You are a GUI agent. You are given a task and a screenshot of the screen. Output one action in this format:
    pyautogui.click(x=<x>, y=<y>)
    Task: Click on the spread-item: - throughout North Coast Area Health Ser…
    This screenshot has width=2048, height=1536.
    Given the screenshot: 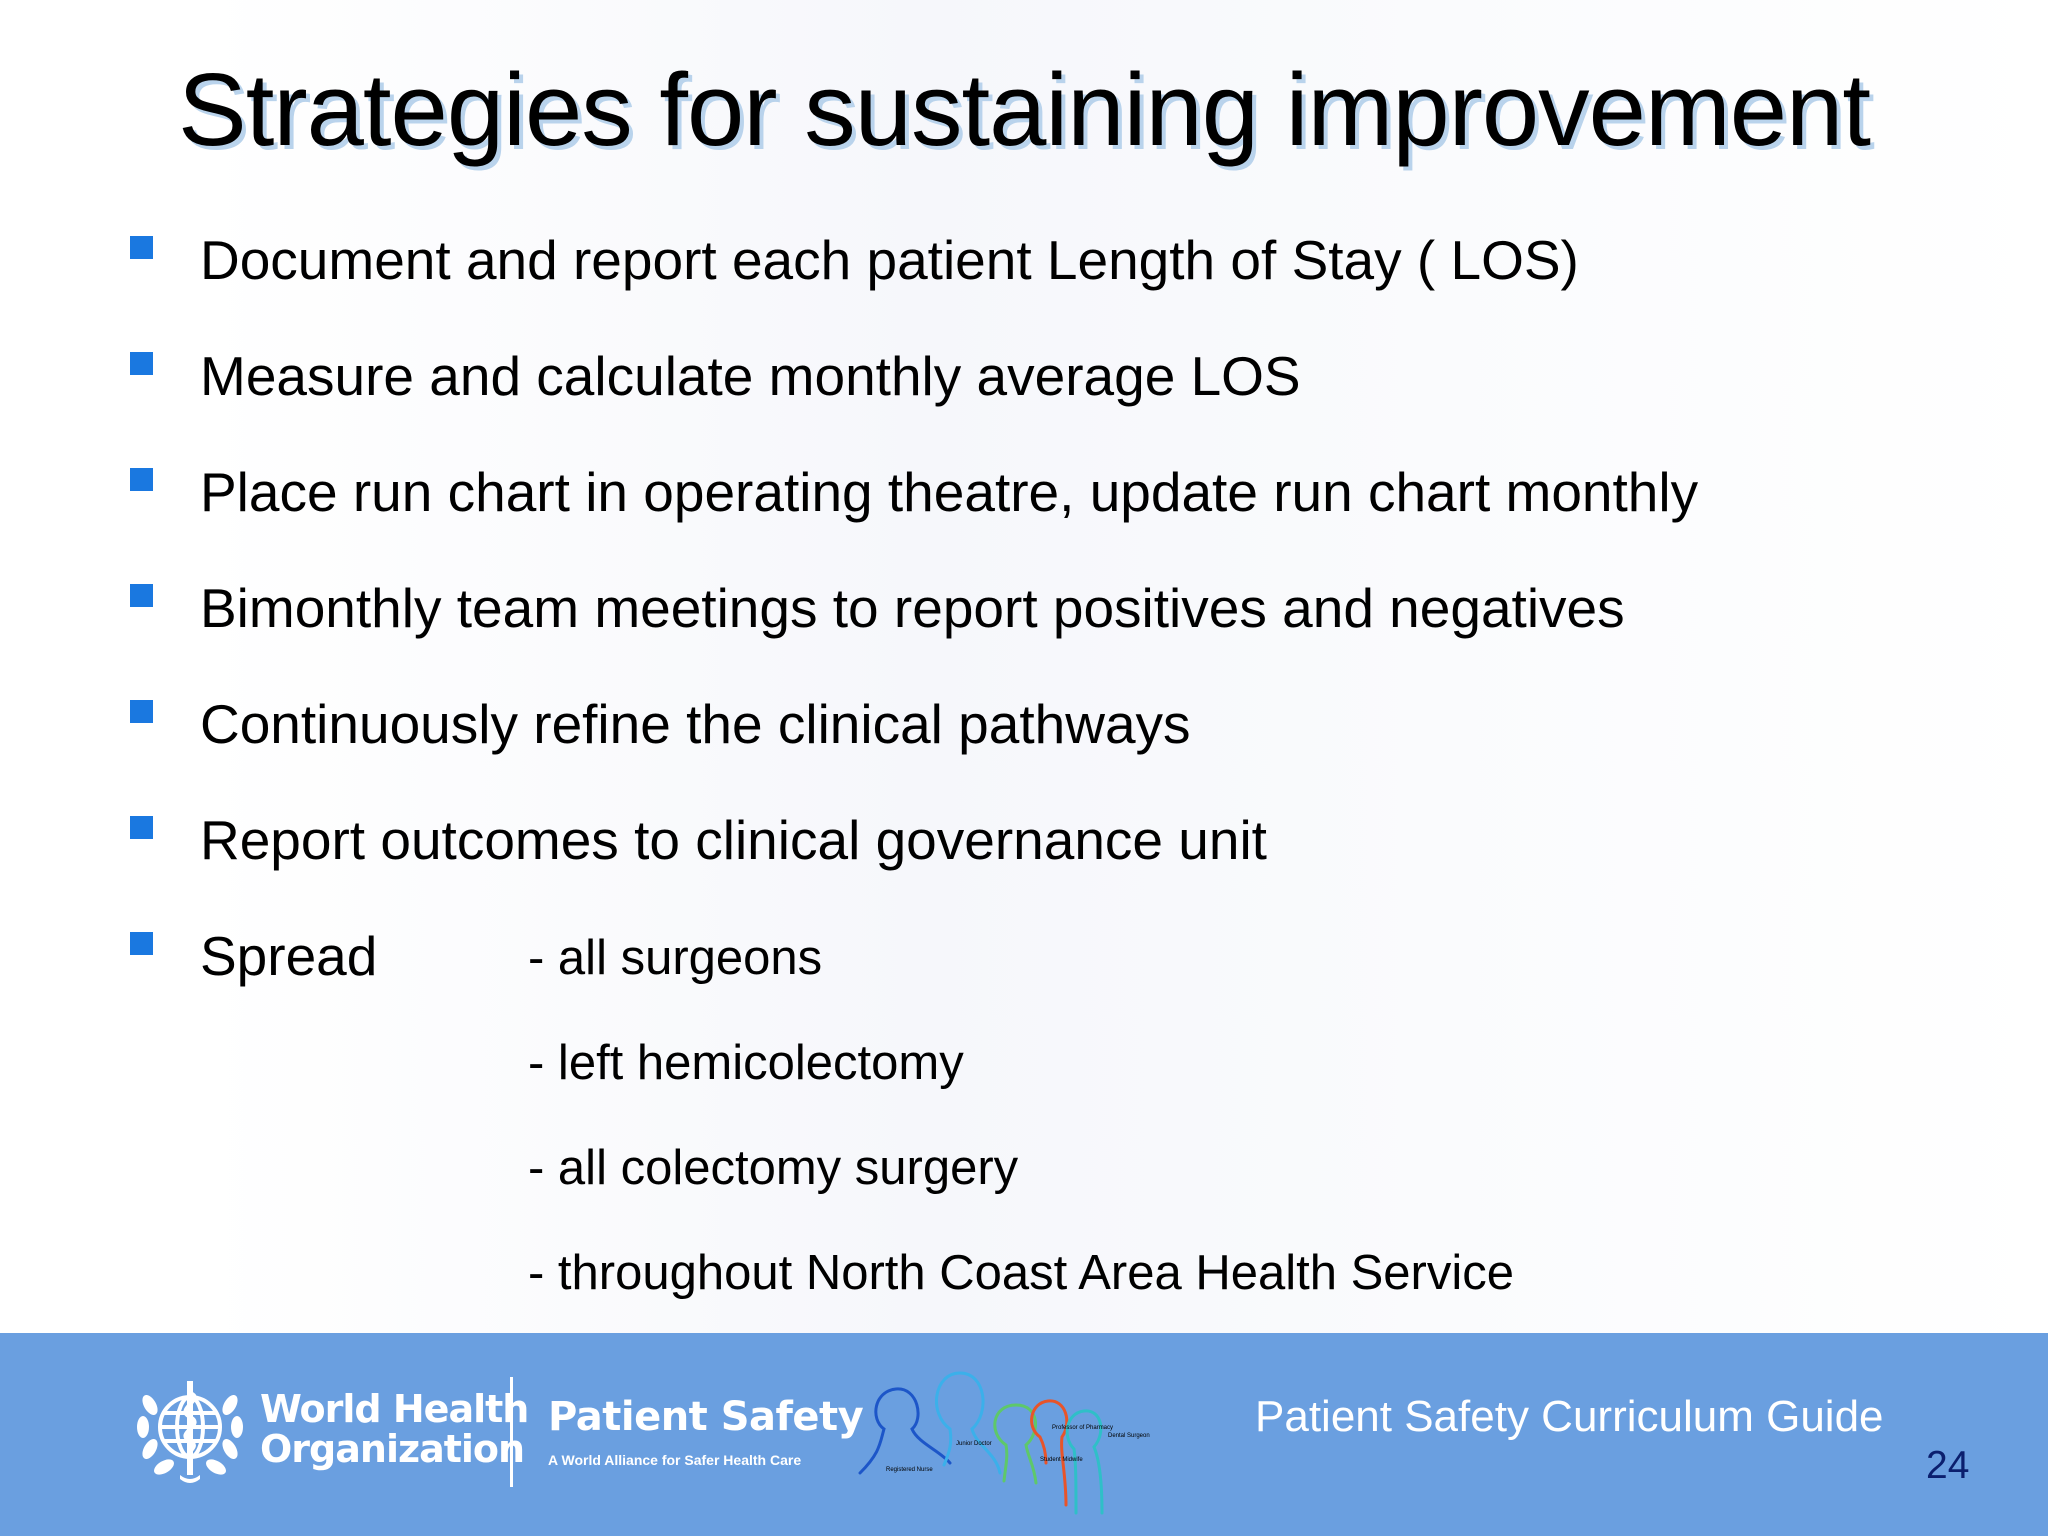 What is the action you would take?
    pyautogui.click(x=1021, y=1273)
    